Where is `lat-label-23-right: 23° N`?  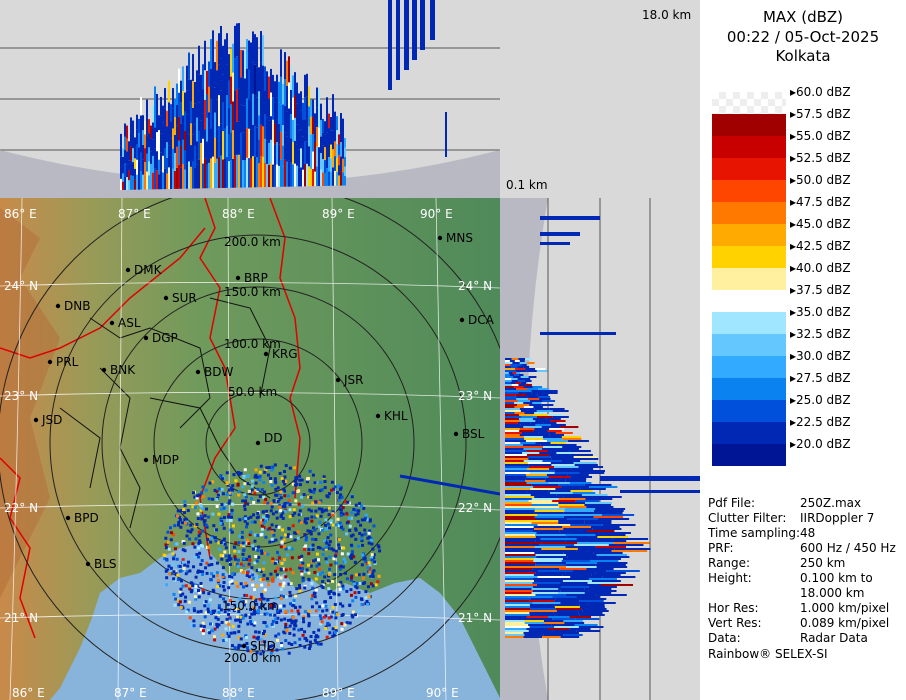 lat-label-23-right: 23° N is located at coordinates (475, 396).